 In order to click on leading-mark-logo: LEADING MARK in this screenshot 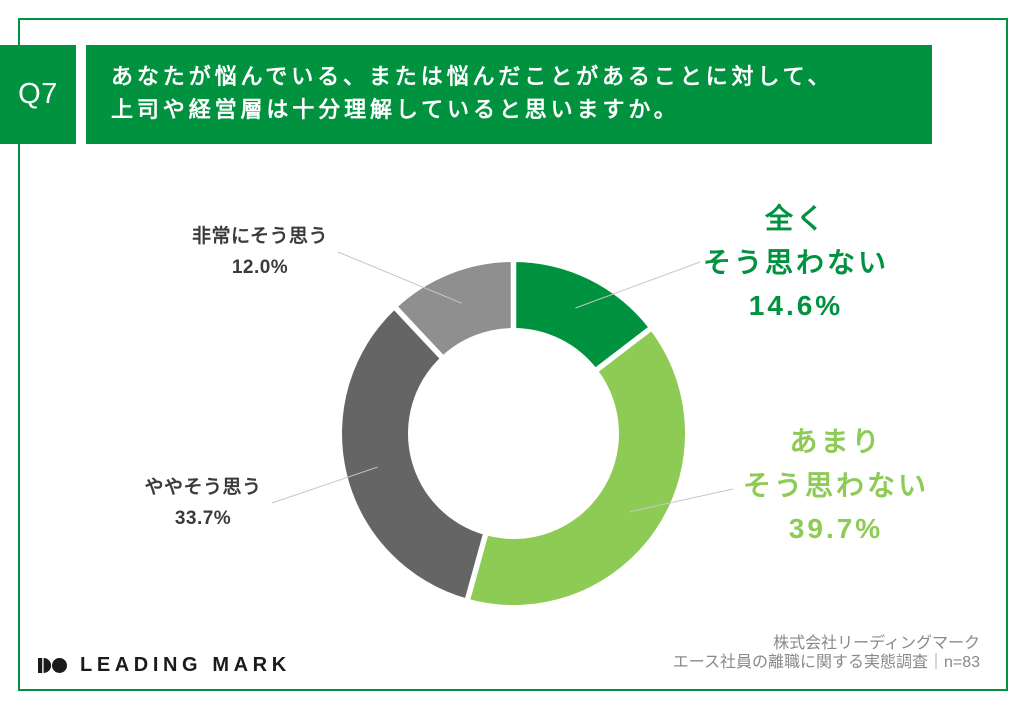, I will do `click(164, 665)`.